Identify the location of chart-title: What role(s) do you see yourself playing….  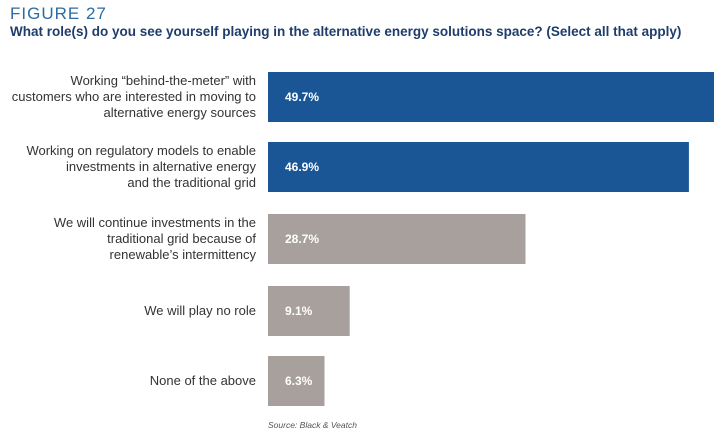
(346, 31).